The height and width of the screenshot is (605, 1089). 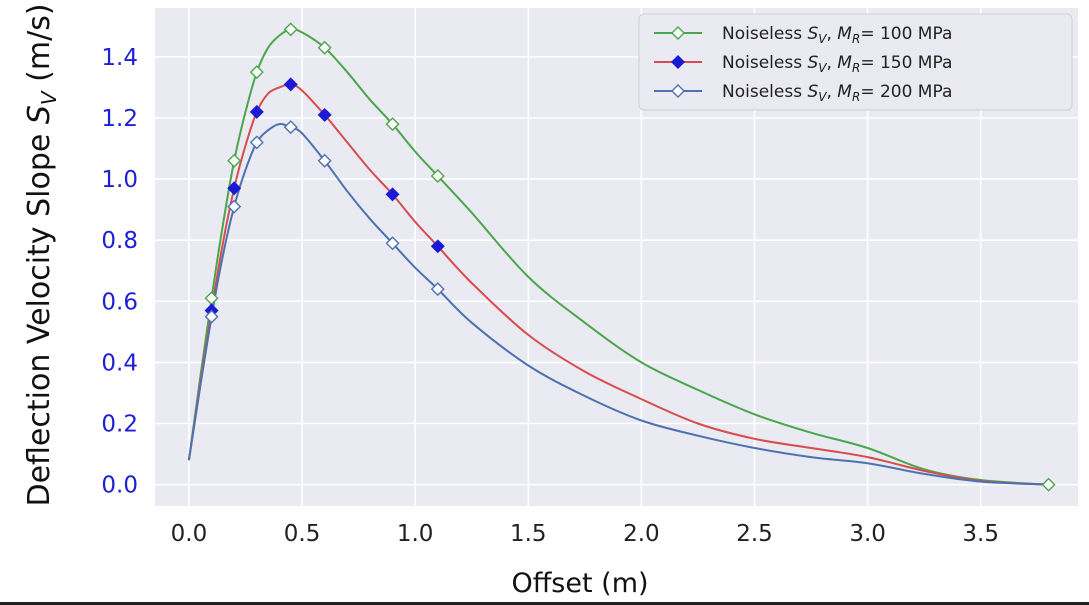 I want to click on legend-label: Noiseless SV, MR= 200 MPa, so click(x=837, y=93).